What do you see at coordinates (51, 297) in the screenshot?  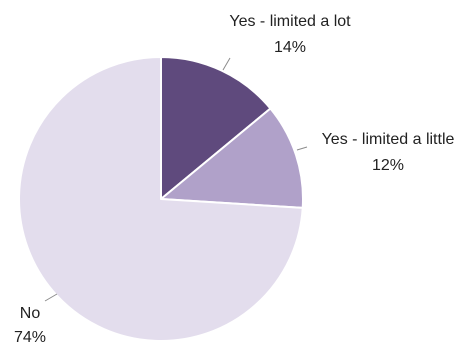 I see `leader-line-no` at bounding box center [51, 297].